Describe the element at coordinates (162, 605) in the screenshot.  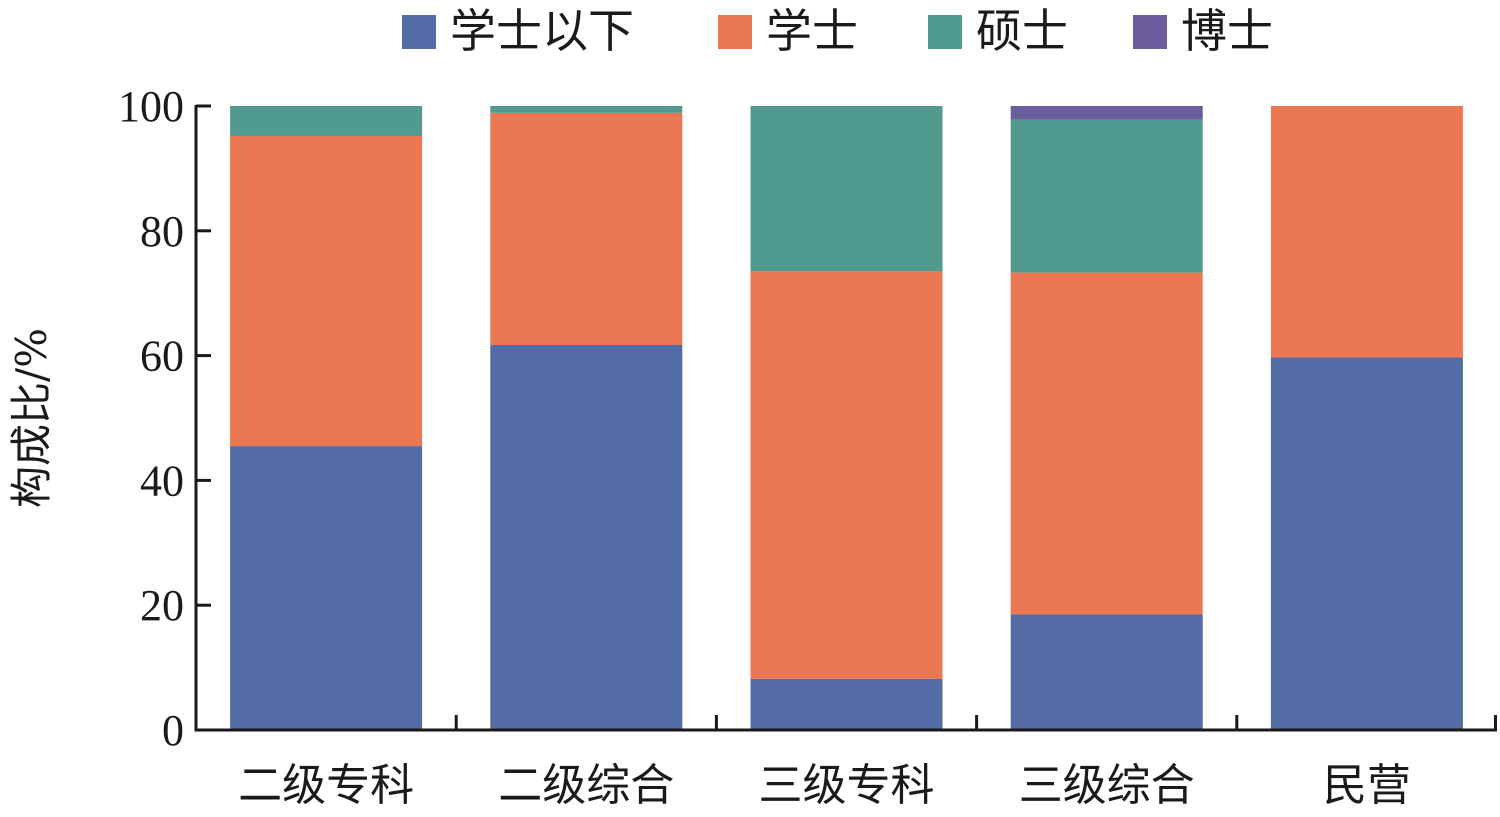
I see `y-tick-label: 20` at that location.